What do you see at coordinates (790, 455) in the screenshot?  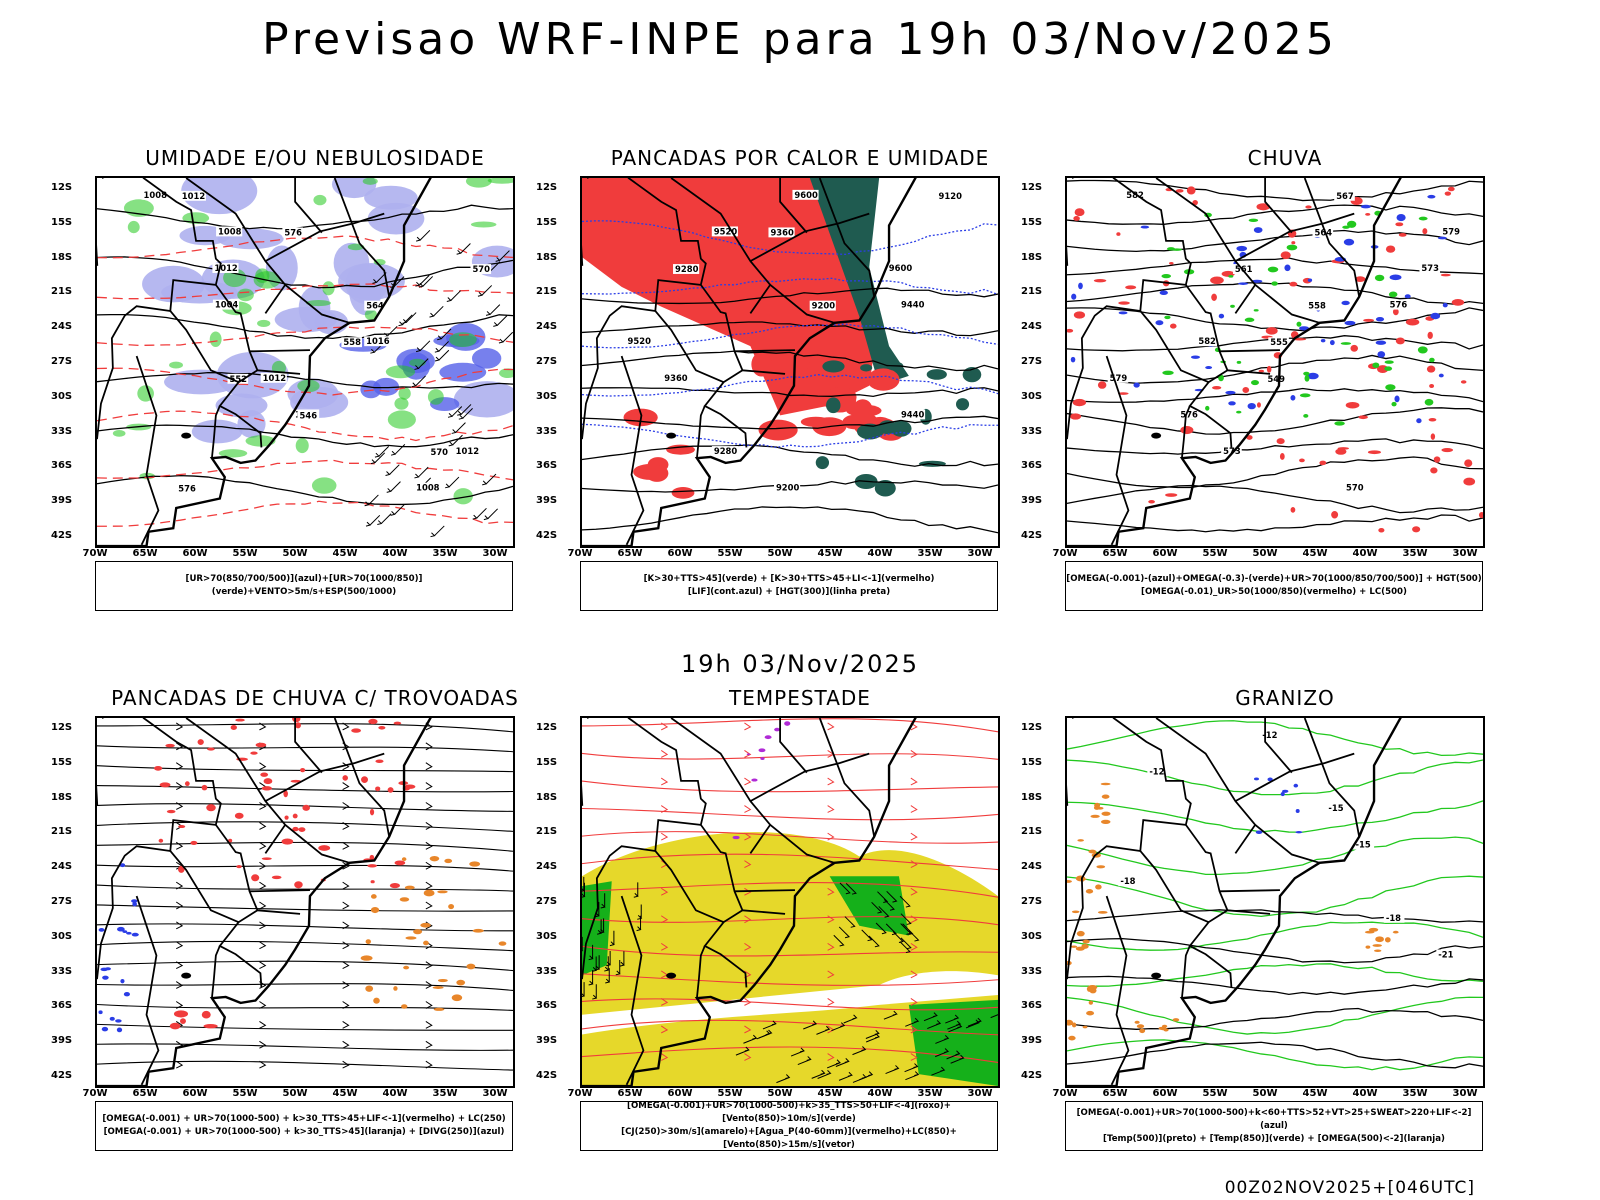 I see `hgt300-contours-line` at bounding box center [790, 455].